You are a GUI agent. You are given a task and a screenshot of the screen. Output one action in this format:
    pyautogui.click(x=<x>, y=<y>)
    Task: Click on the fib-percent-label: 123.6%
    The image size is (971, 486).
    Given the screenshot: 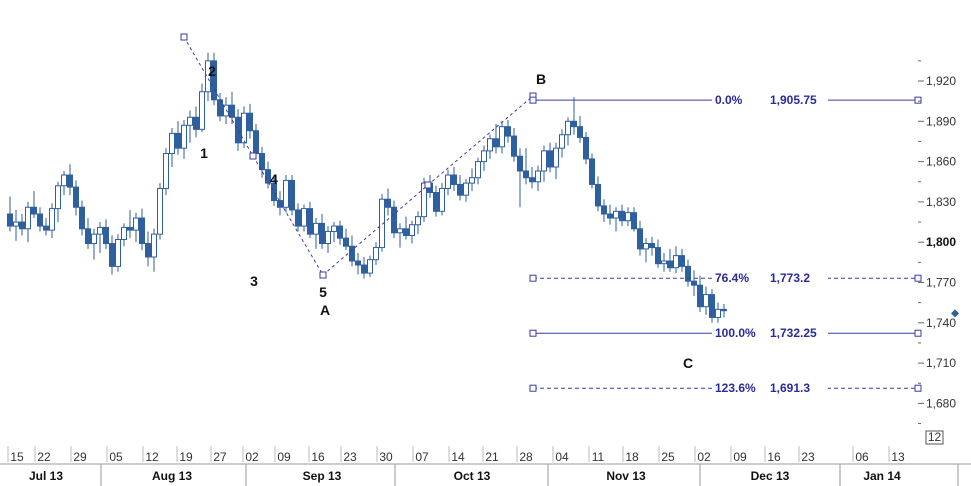 What is the action you would take?
    pyautogui.click(x=735, y=388)
    